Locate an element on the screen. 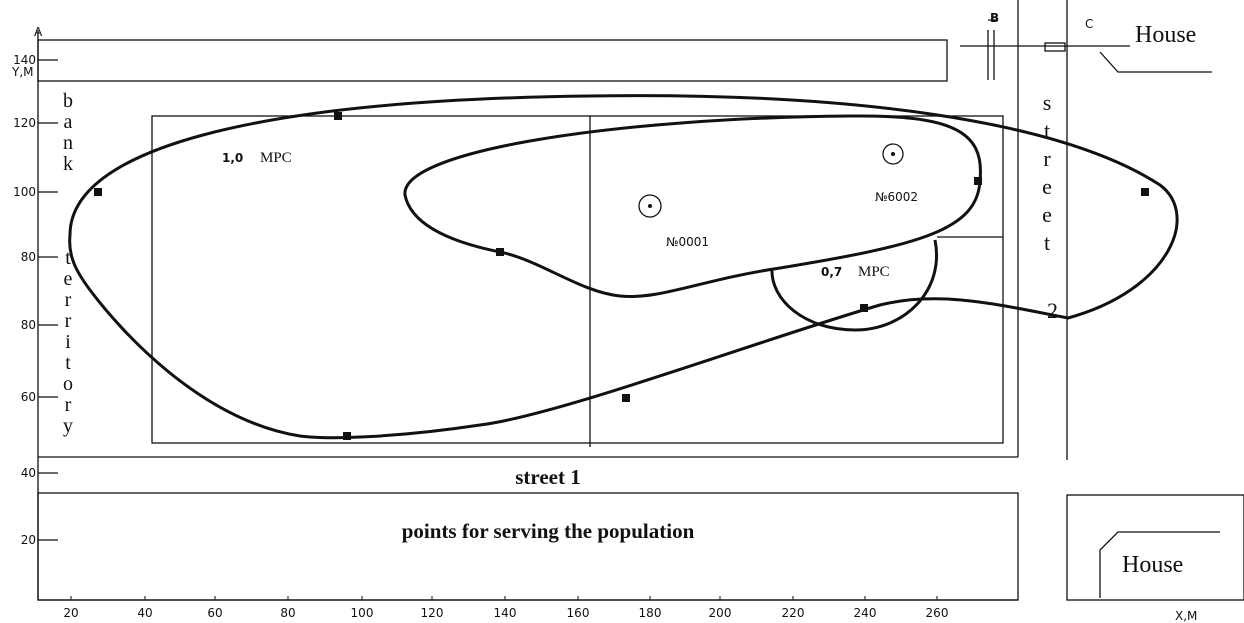 Image resolution: width=1244 pixels, height=623 pixels. x-tick-label: 180 is located at coordinates (650, 613).